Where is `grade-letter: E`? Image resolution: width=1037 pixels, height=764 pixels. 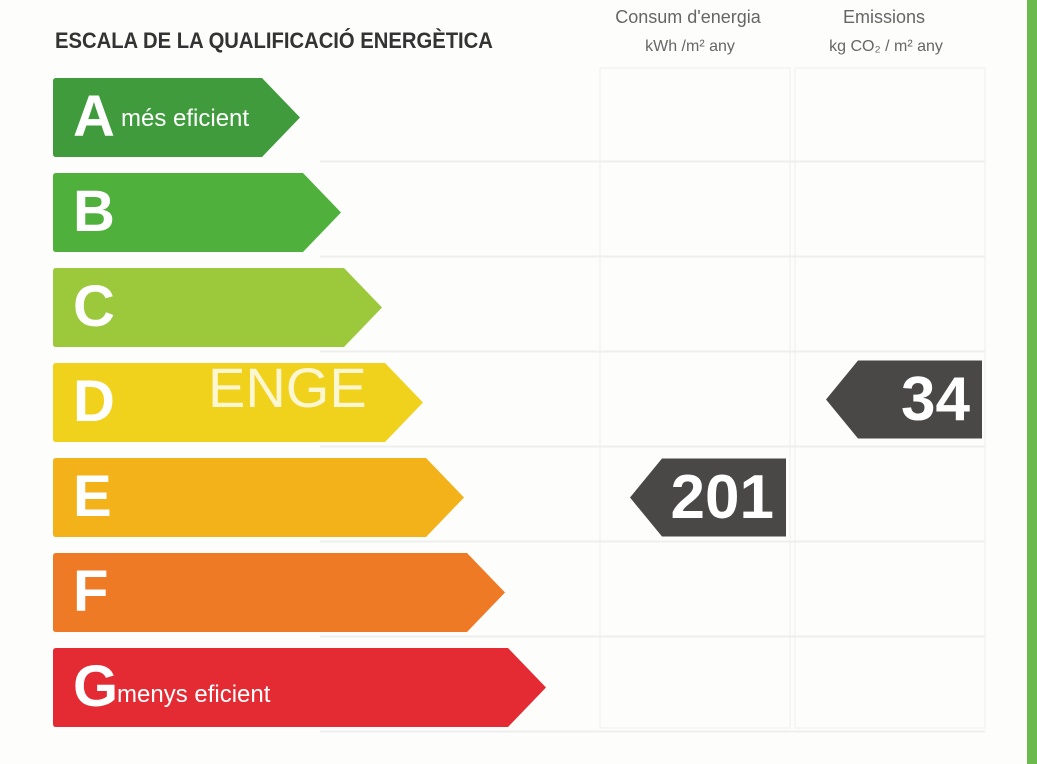 grade-letter: E is located at coordinates (92, 496).